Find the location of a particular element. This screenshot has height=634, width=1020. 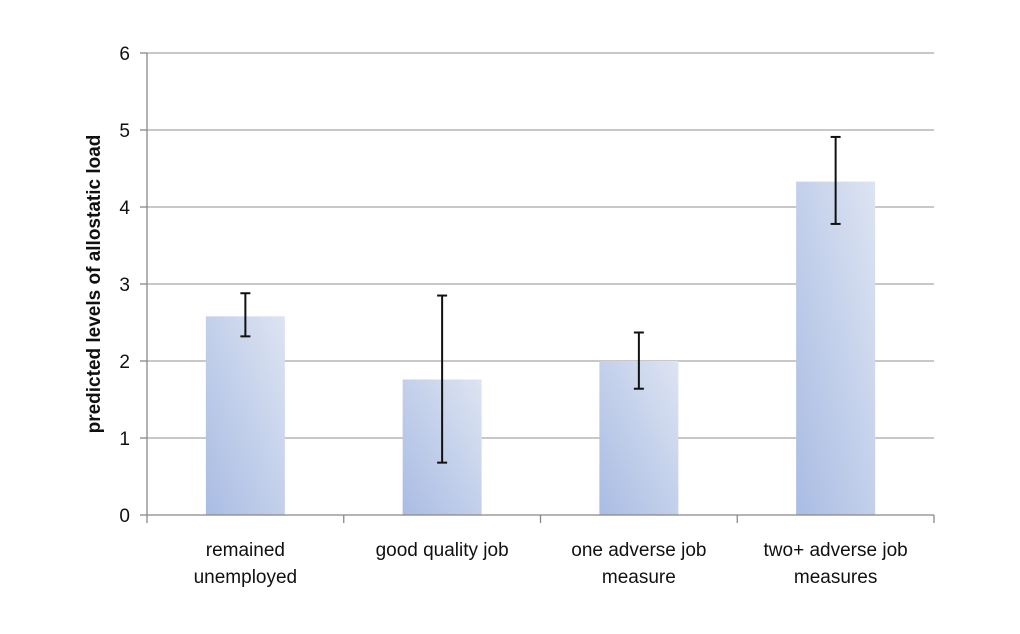

x-category-label: one adverse job is located at coordinates (638, 550).